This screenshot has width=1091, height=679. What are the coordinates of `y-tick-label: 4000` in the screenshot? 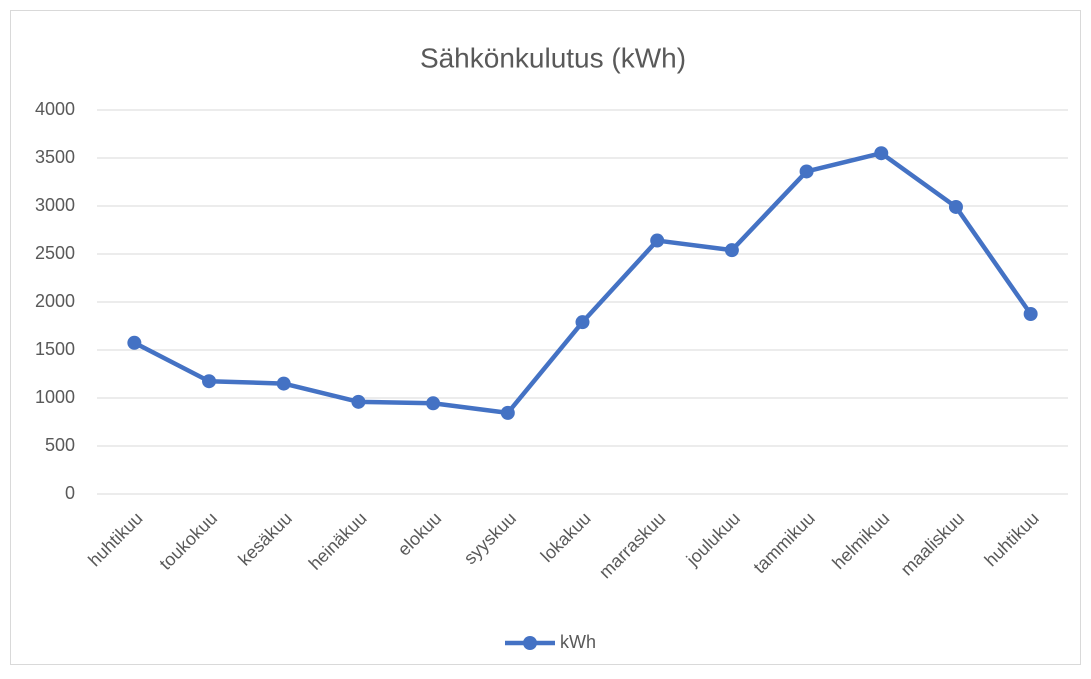 It's located at (55, 109).